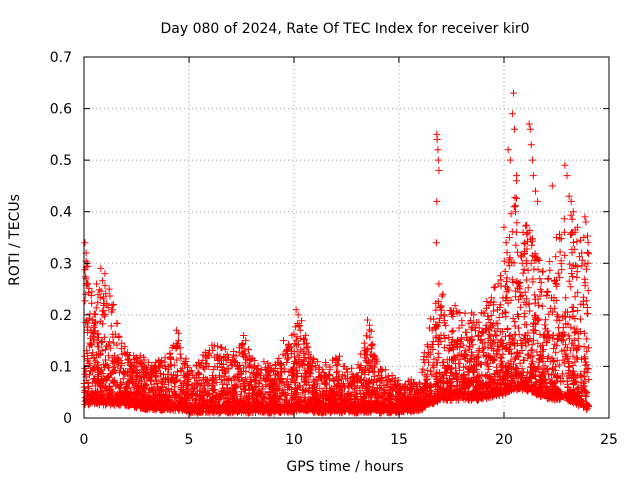 This screenshot has height=480, width=640. Describe the element at coordinates (399, 440) in the screenshot. I see `x-tick-label: 15` at that location.